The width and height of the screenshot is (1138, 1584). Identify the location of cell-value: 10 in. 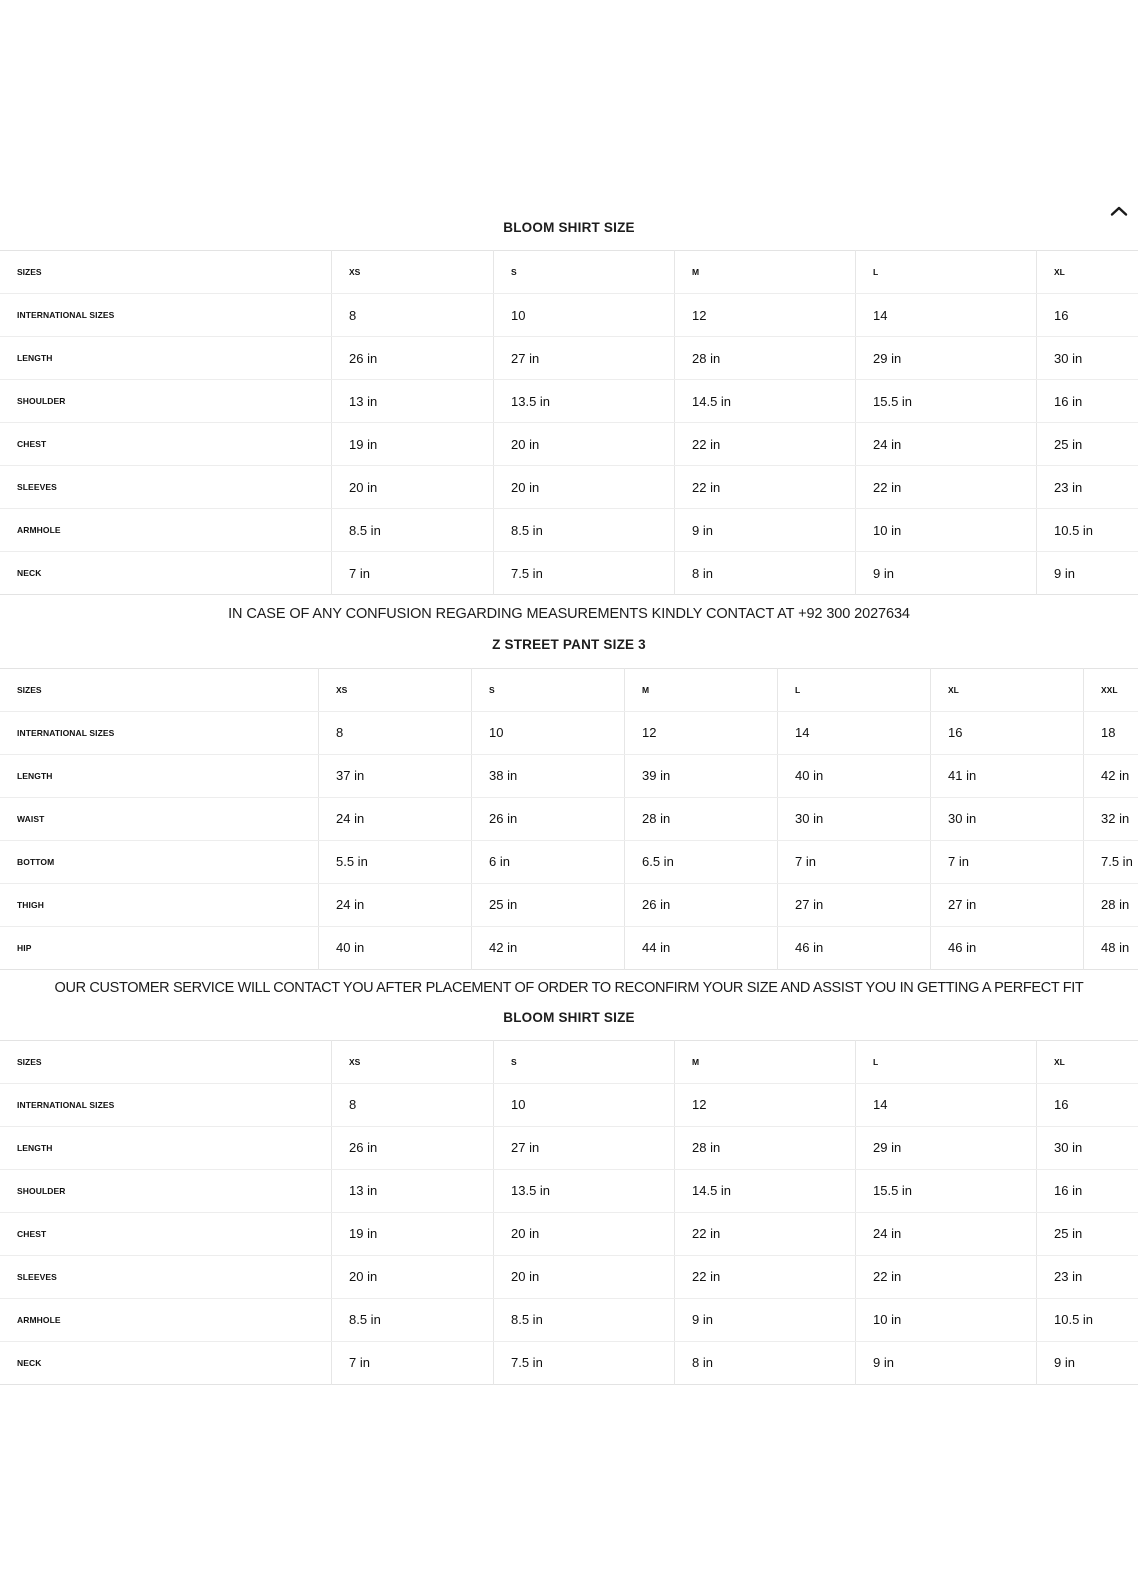
(946, 530).